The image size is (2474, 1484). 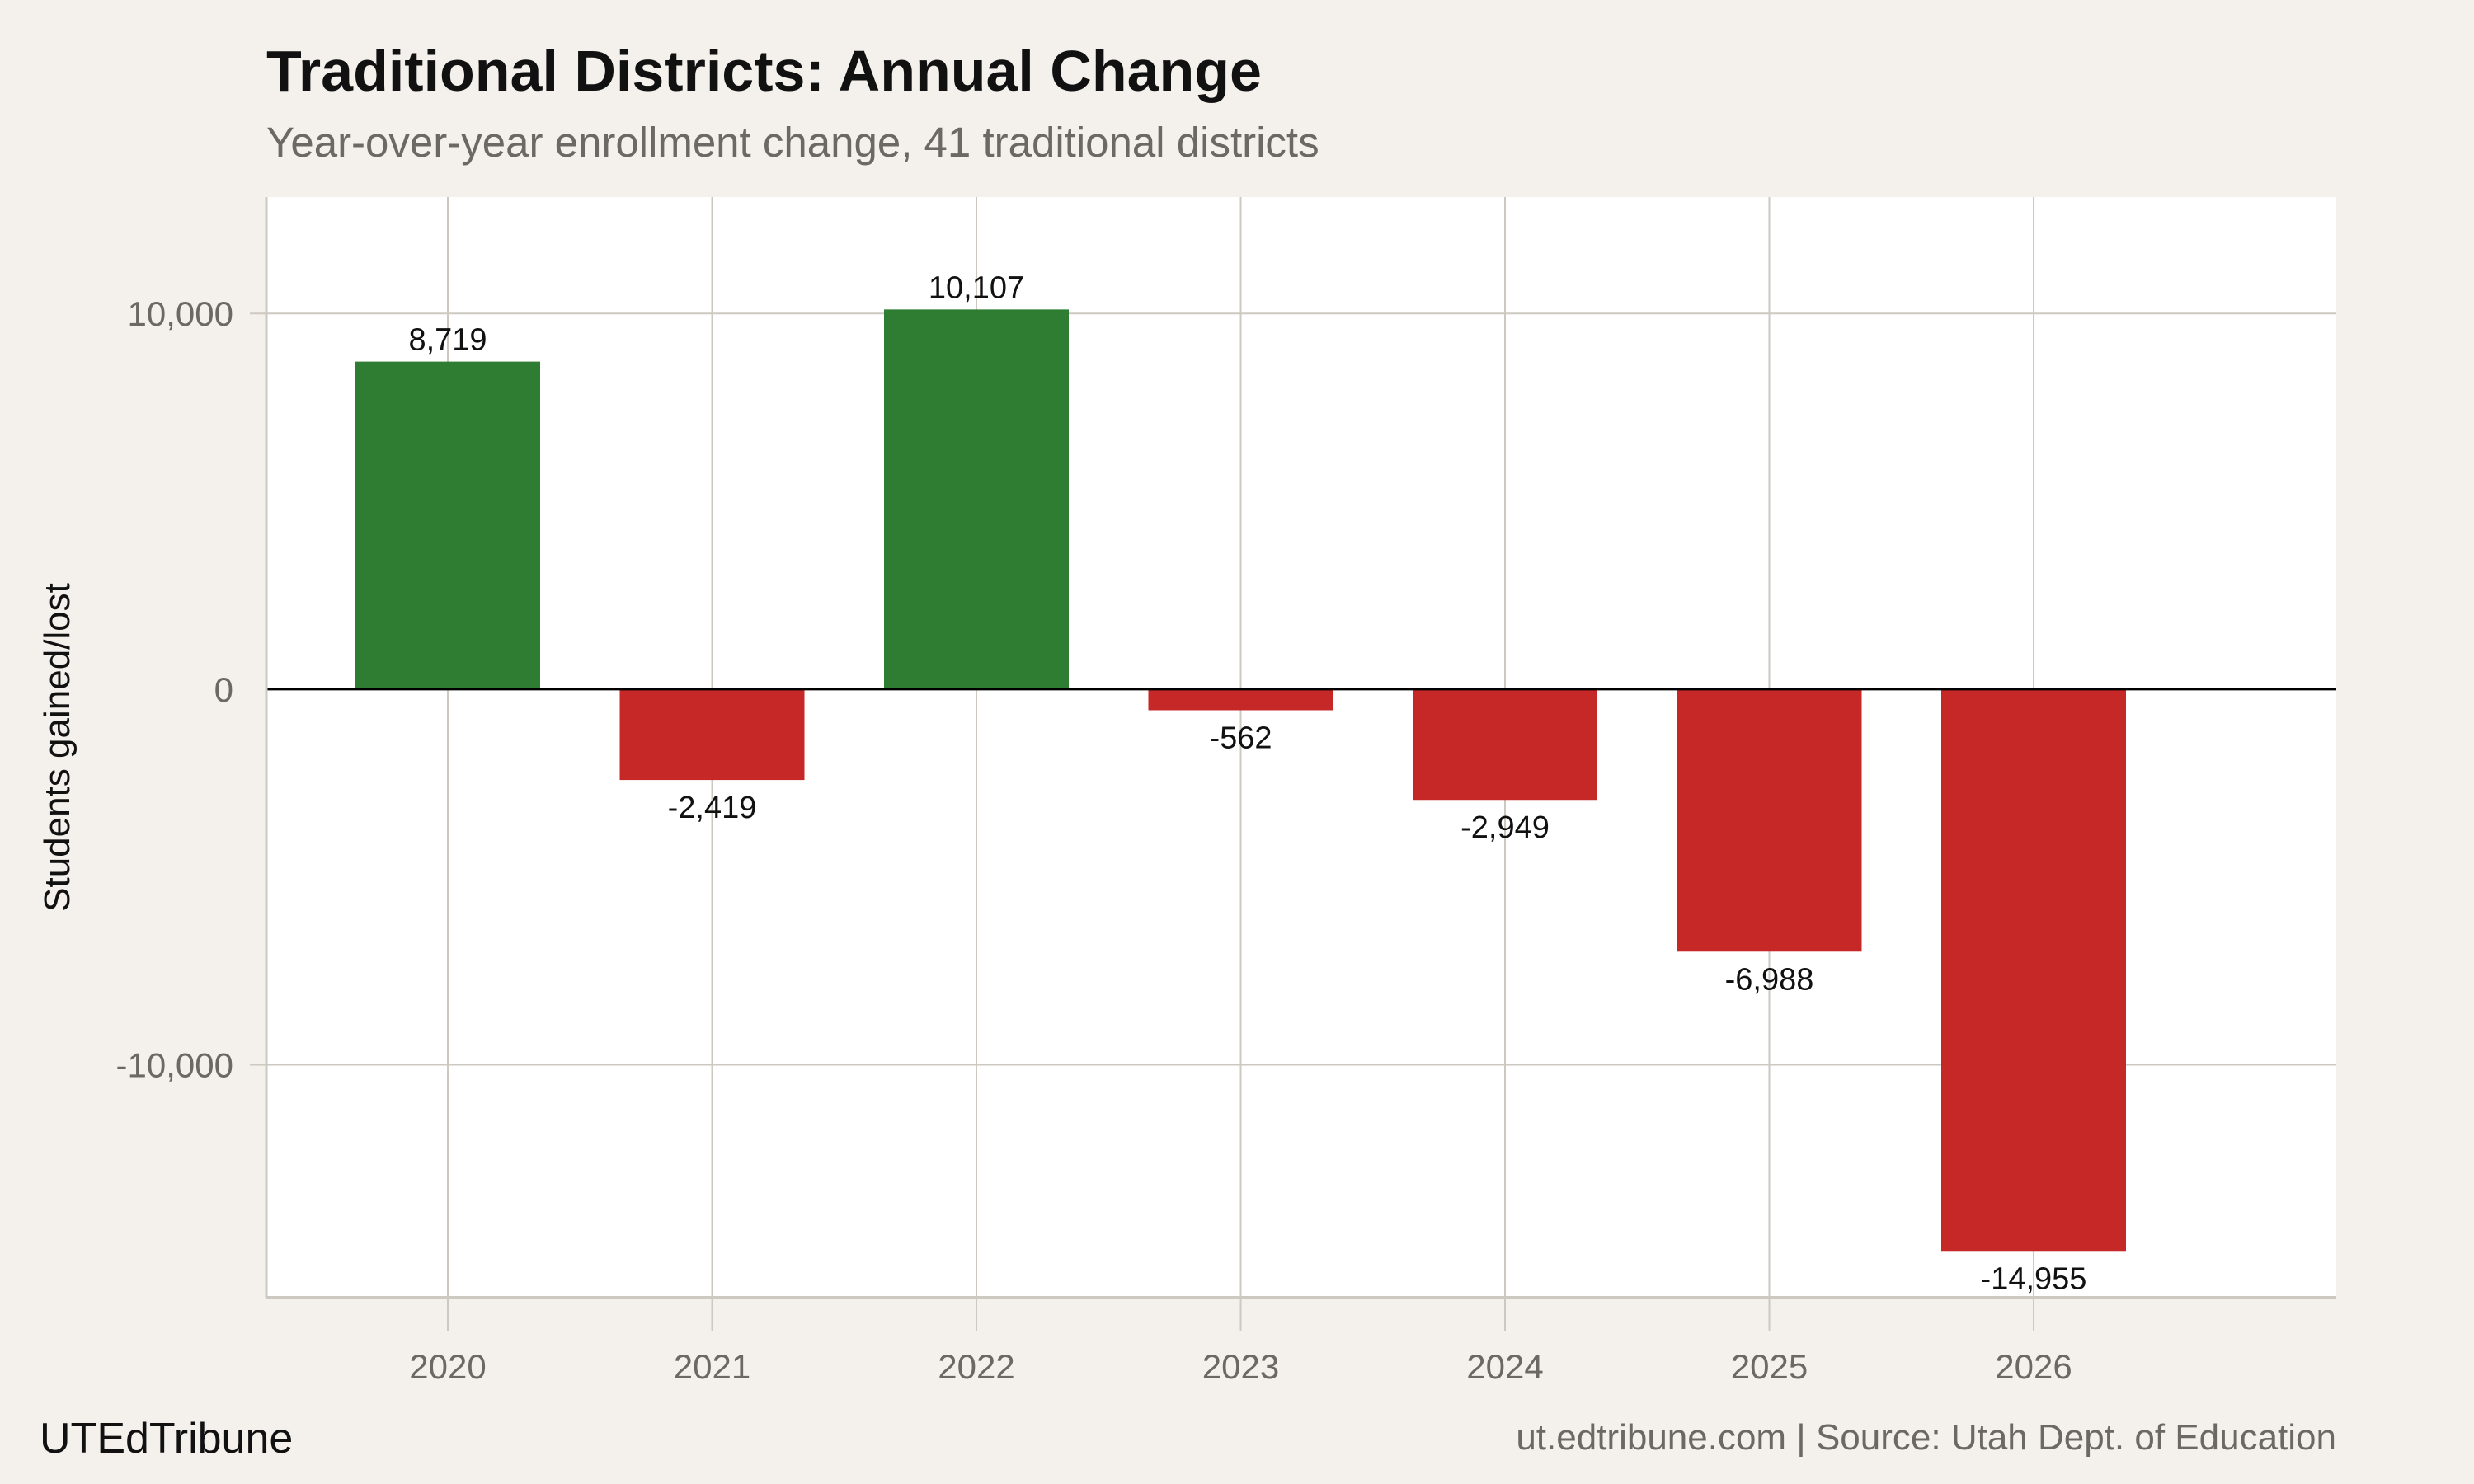 What do you see at coordinates (180, 313) in the screenshot?
I see `y-tick-label: 10,000` at bounding box center [180, 313].